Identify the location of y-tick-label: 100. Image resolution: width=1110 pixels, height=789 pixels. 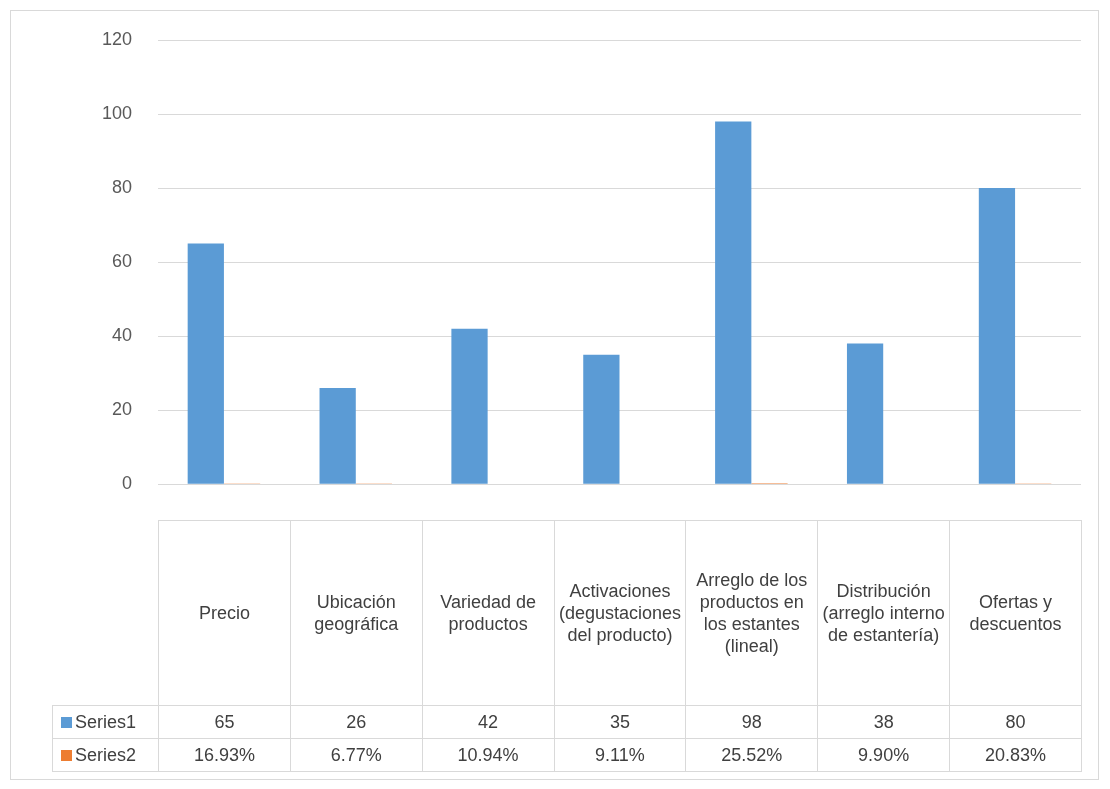
(116, 113).